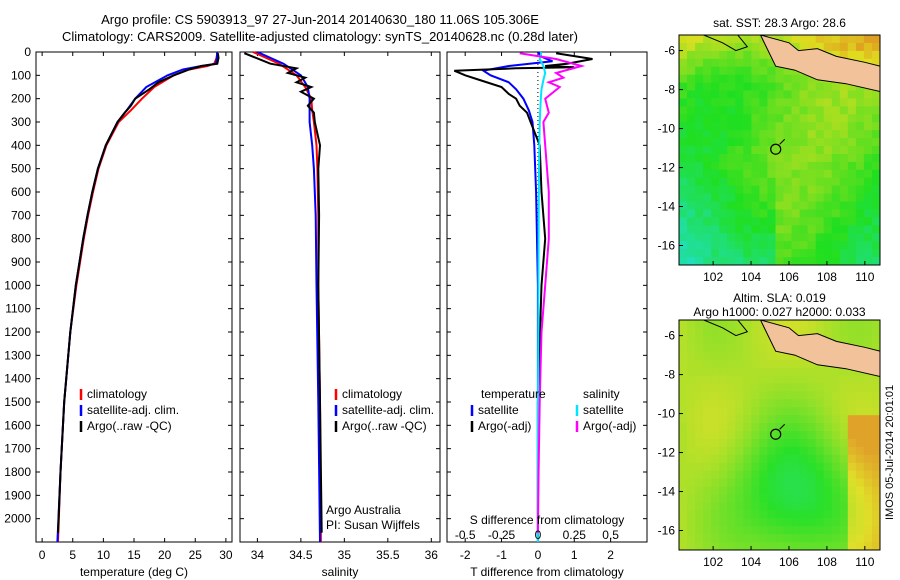 The width and height of the screenshot is (900, 580). What do you see at coordinates (819, 64) in the screenshot?
I see `land-mass` at bounding box center [819, 64].